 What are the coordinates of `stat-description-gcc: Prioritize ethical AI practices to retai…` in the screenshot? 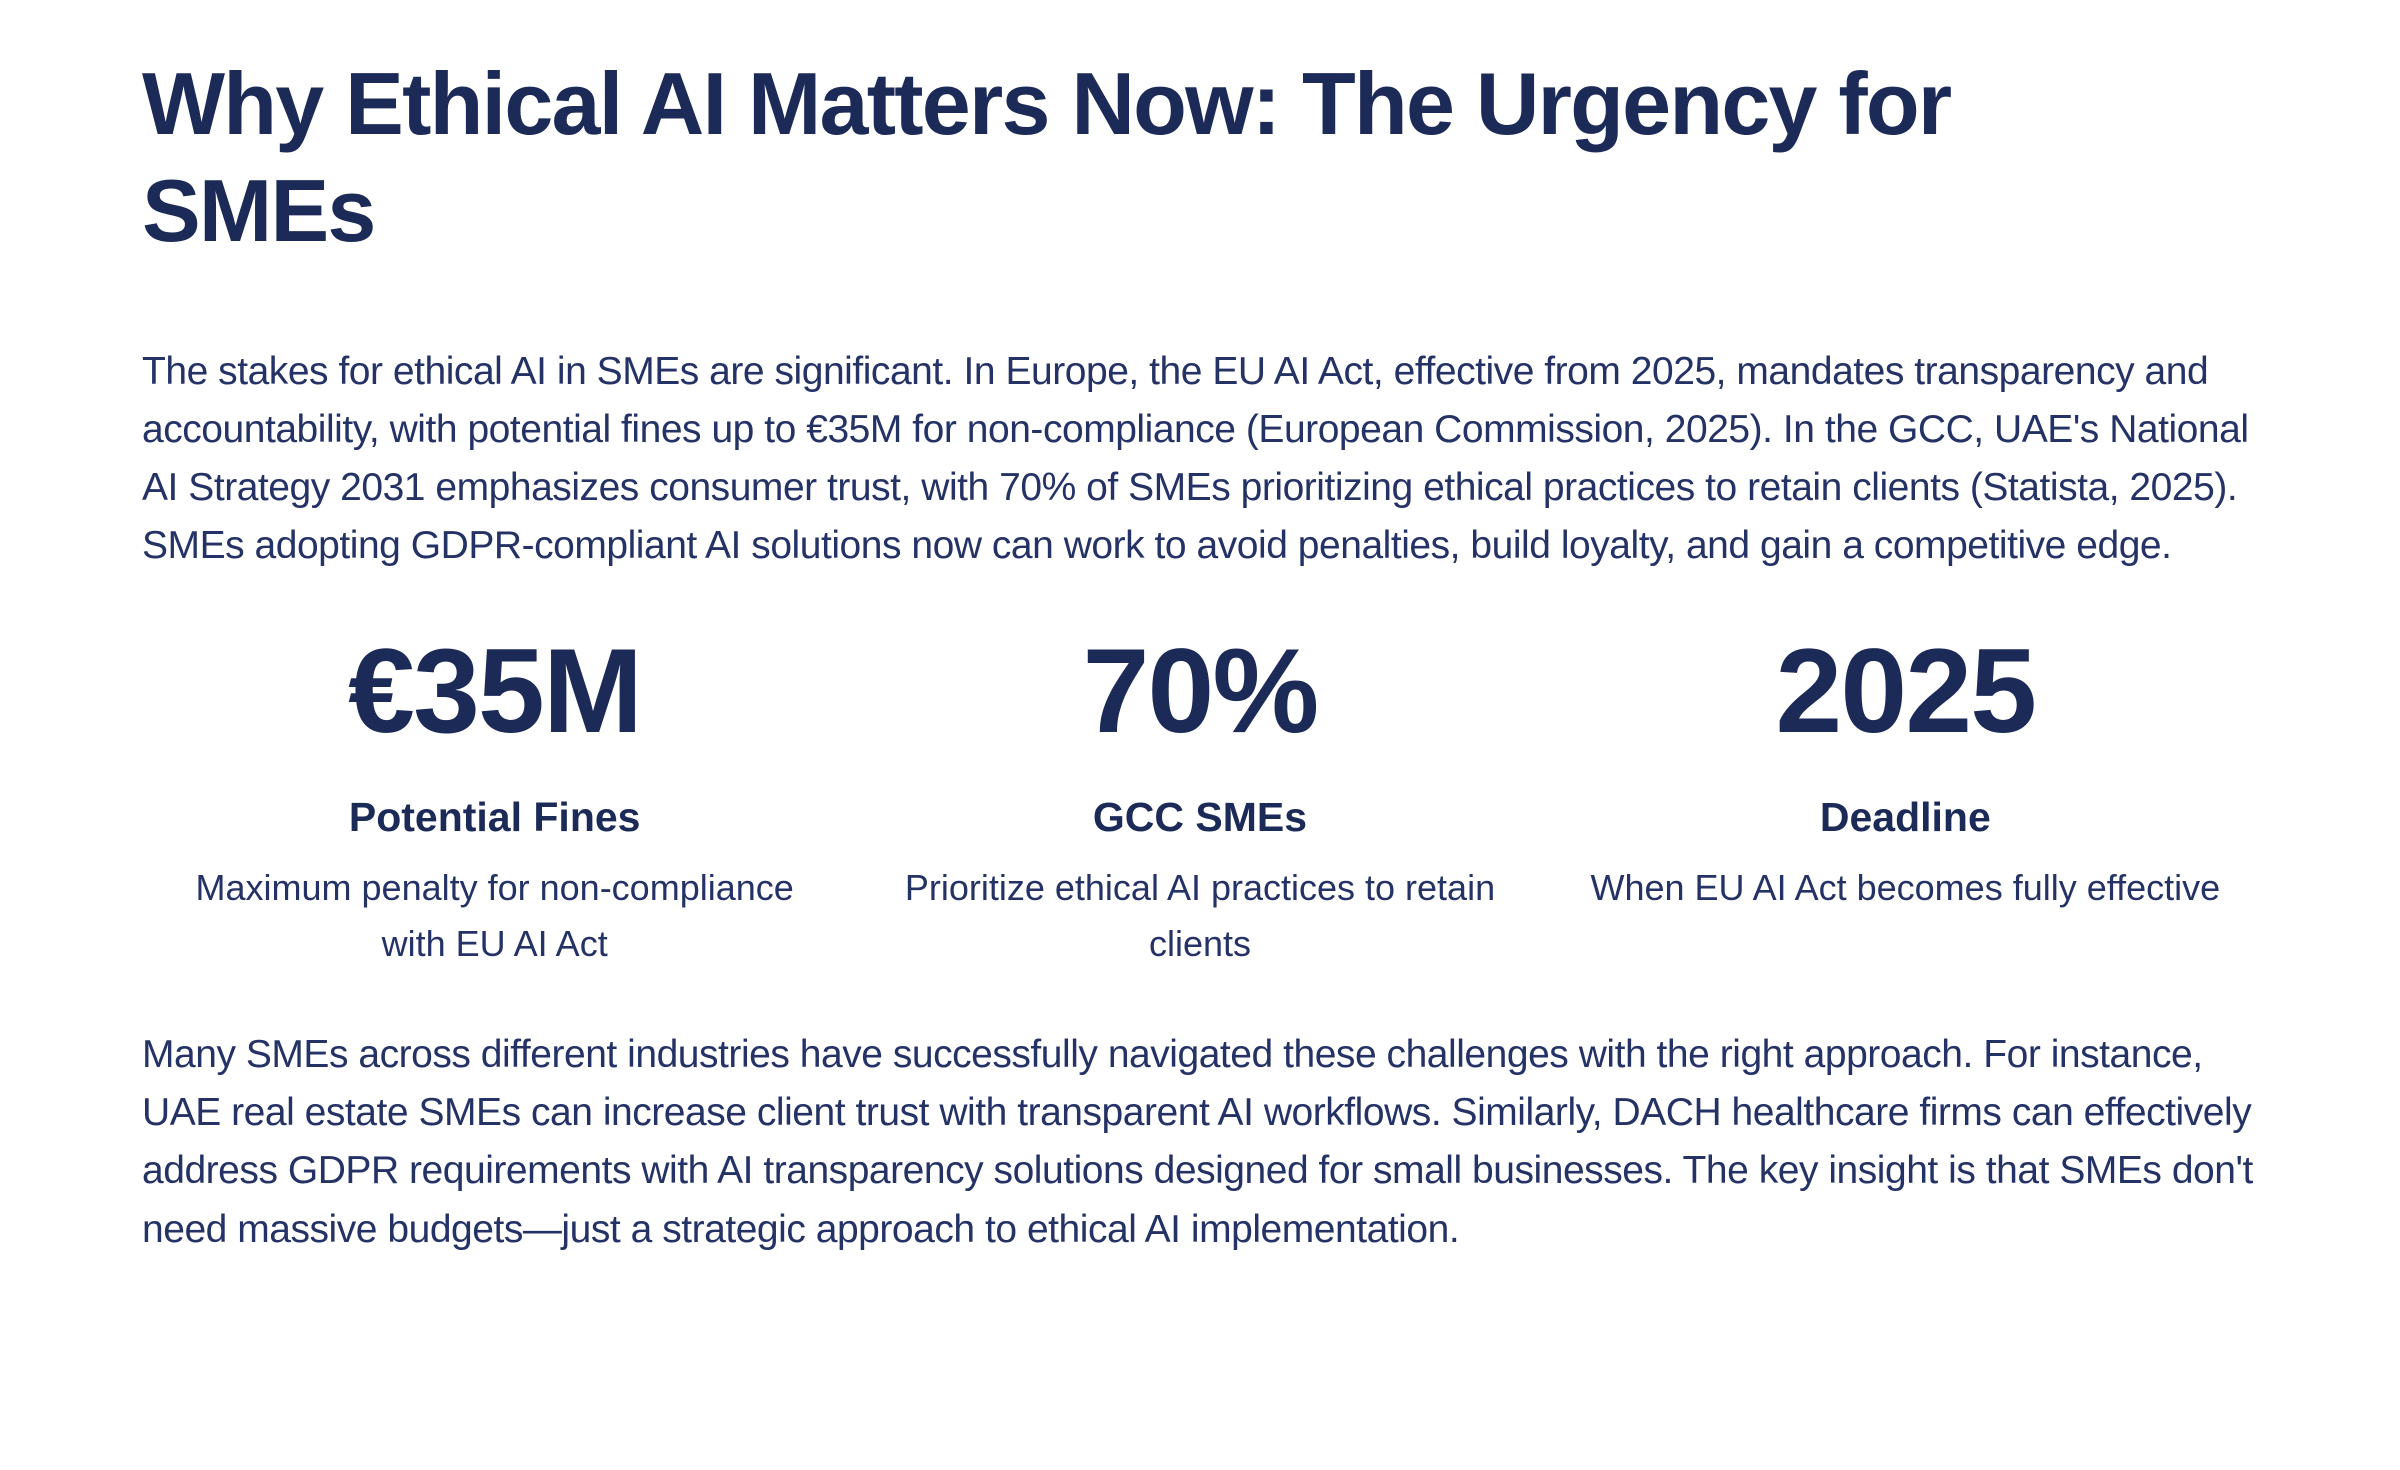 It's located at (1200, 915).